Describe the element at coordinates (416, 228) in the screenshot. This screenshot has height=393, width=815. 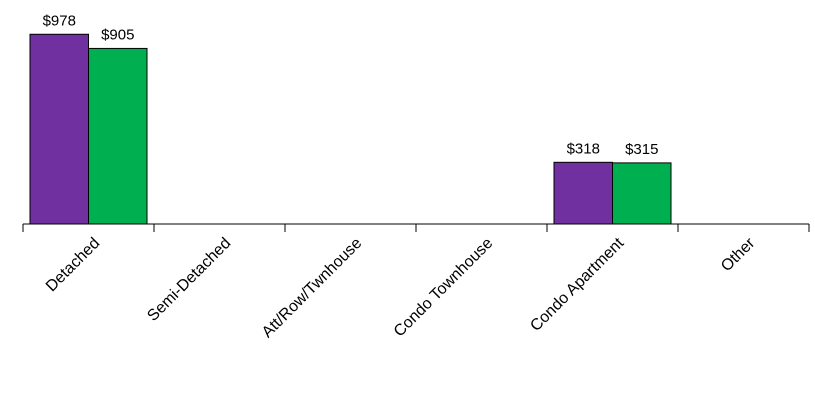
I see `x-axis-ticks-layer` at that location.